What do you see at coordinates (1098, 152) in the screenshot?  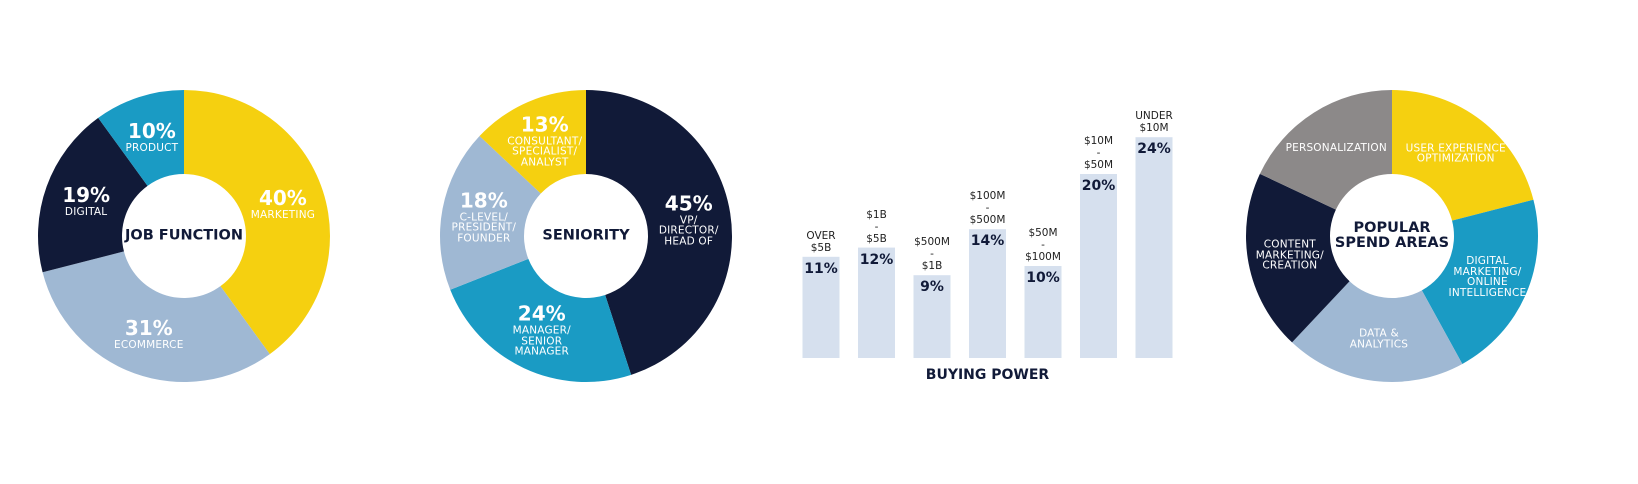 I see `bar-category: $10M - $50M` at bounding box center [1098, 152].